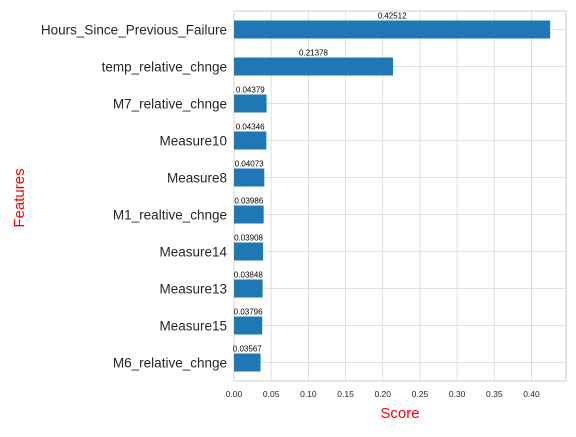 This screenshot has width=576, height=437. I want to click on y-tick-label: M7_relative_chnge, so click(170, 104).